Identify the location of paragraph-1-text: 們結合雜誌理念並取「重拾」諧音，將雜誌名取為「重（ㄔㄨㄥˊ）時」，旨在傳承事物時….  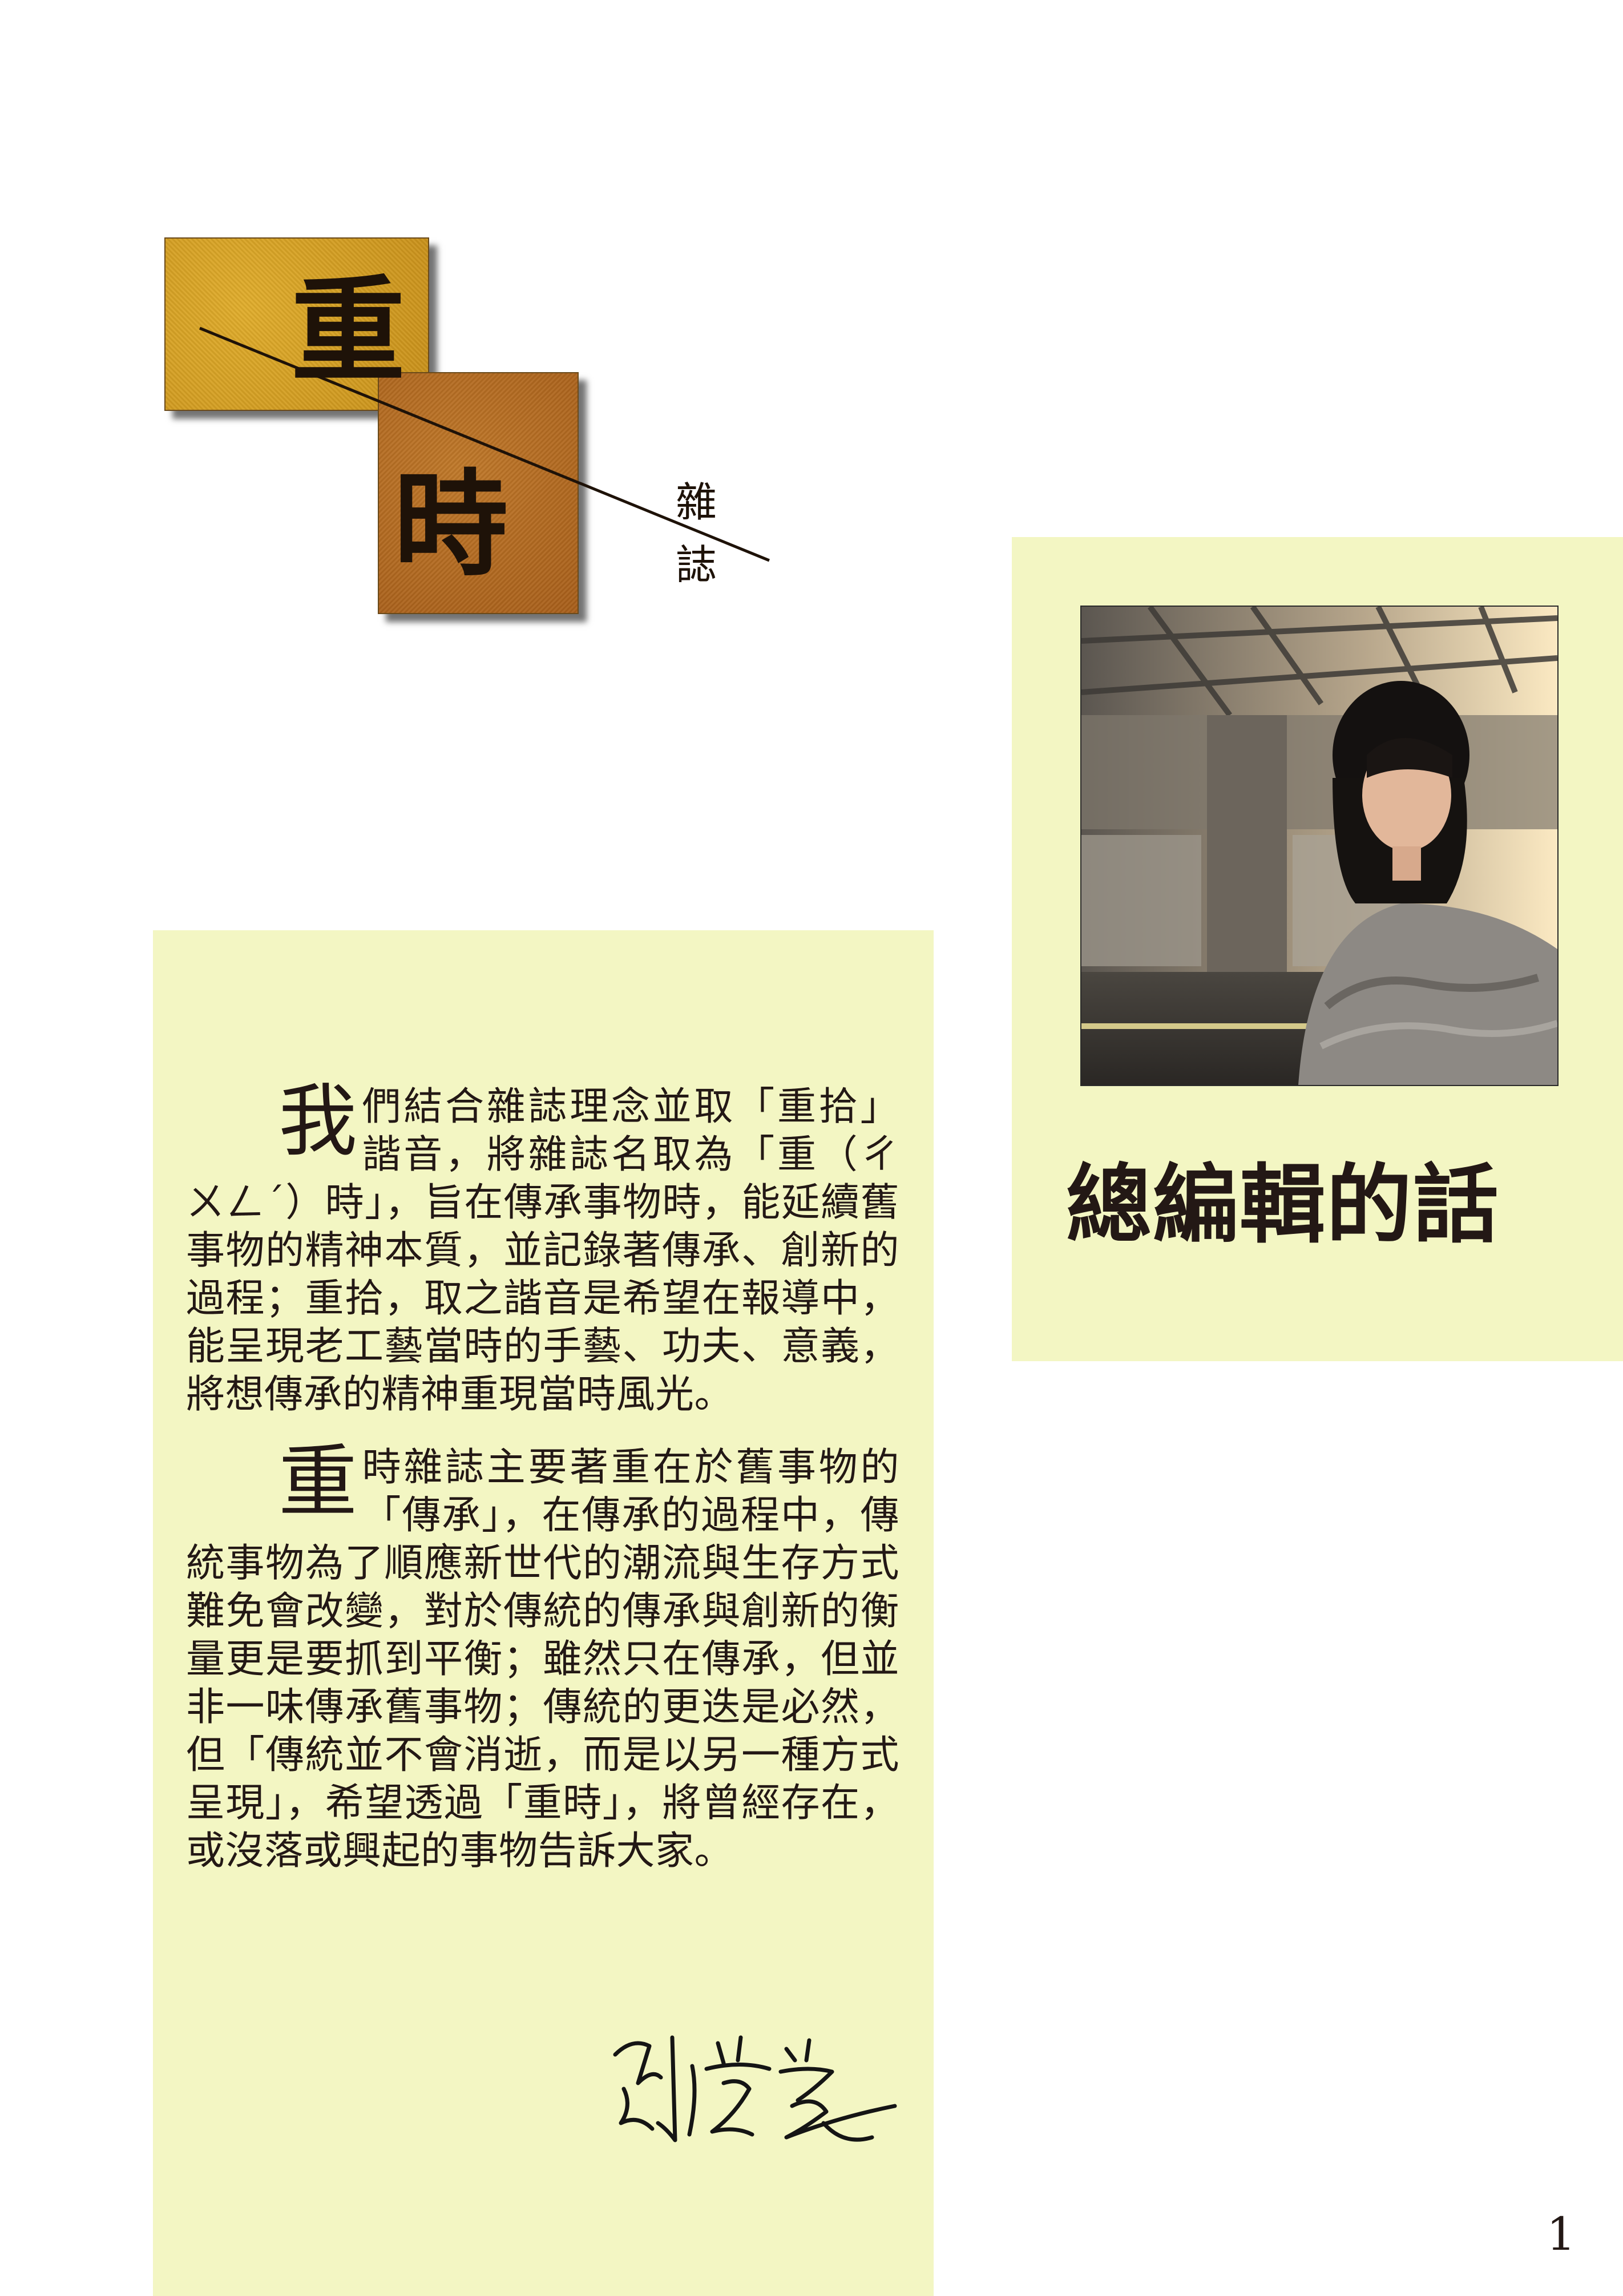
(542, 1250).